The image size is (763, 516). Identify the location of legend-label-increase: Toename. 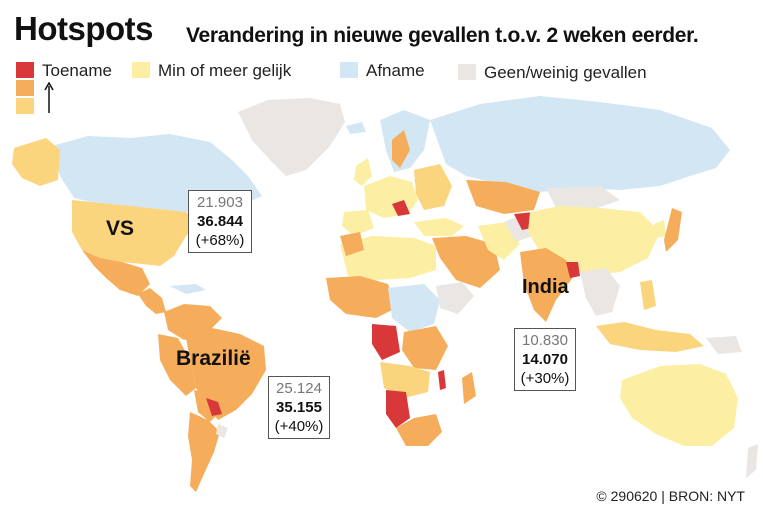
(77, 70).